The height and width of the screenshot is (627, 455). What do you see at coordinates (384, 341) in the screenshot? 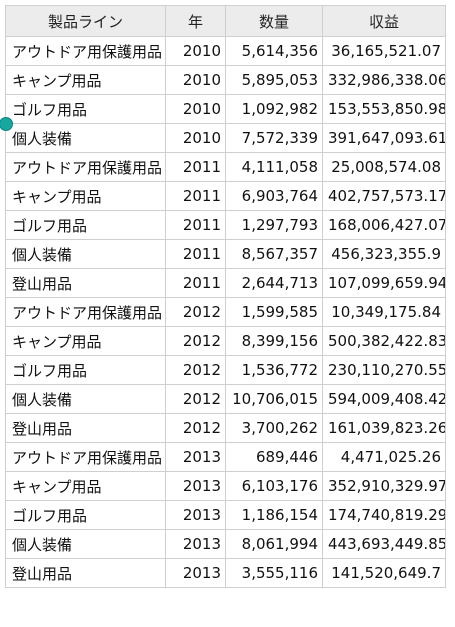
I see `cell-revenue: 500,382,422.83` at bounding box center [384, 341].